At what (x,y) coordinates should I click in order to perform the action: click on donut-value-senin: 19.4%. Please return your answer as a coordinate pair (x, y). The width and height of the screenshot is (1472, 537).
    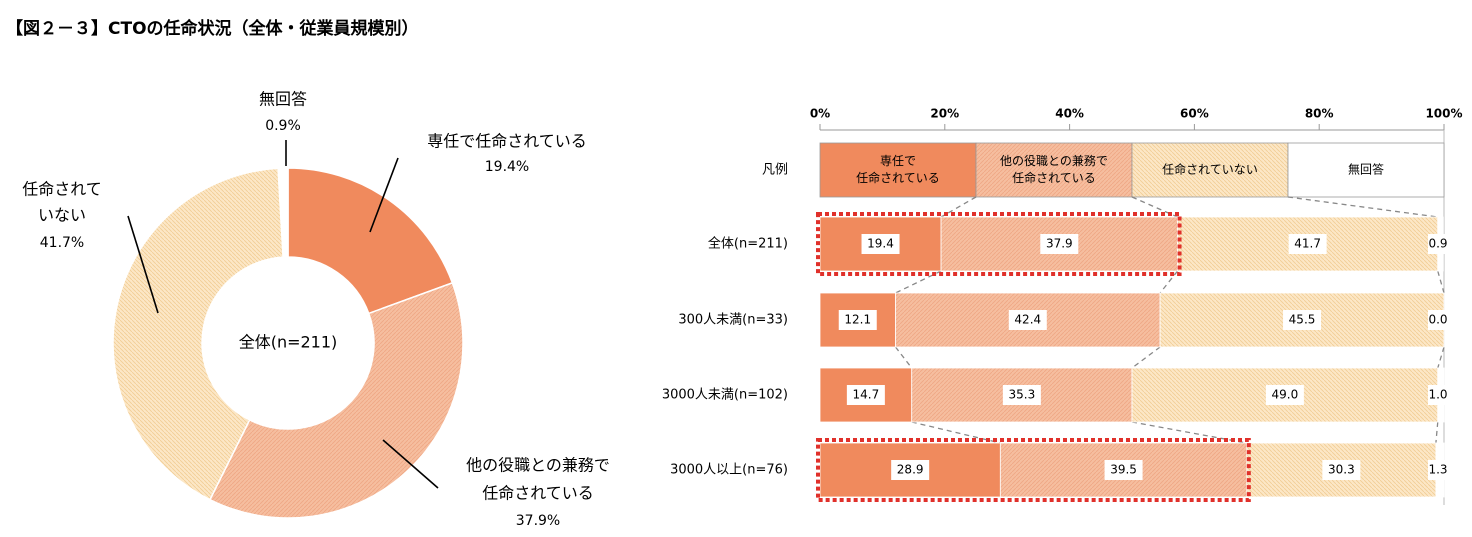
    Looking at the image, I should click on (507, 167).